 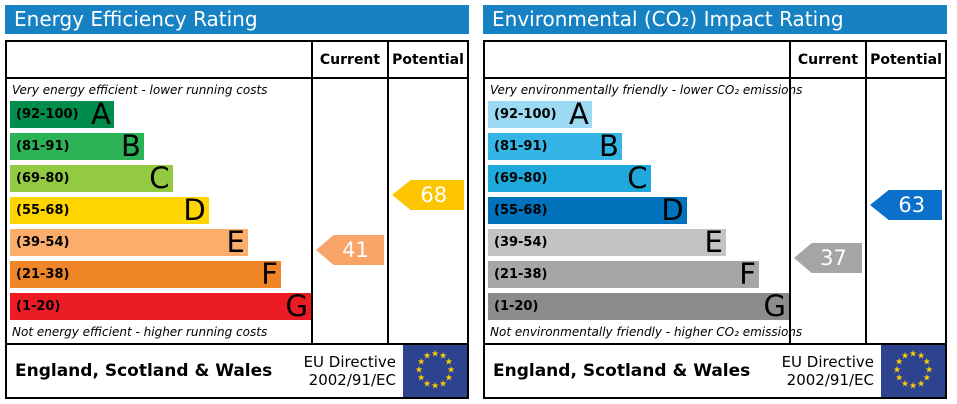 What do you see at coordinates (349, 362) in the screenshot?
I see `eu-directive-line1: EU Directive` at bounding box center [349, 362].